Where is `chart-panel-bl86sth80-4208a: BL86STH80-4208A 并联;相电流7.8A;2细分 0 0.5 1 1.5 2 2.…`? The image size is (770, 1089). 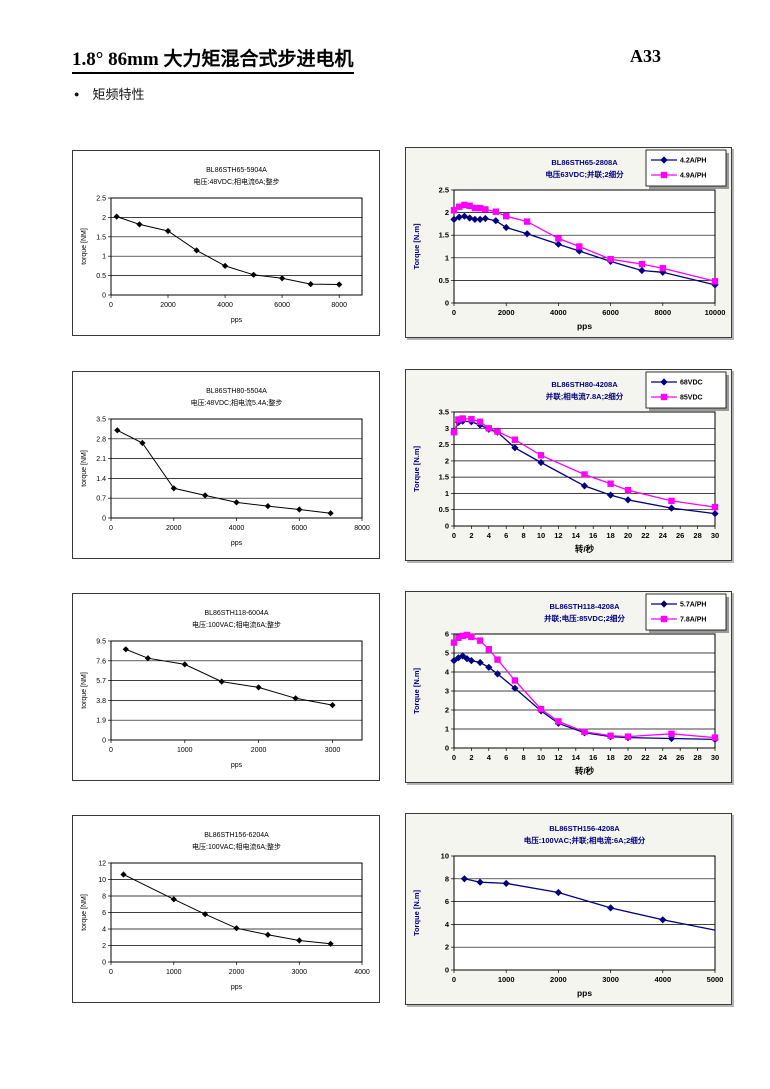 chart-panel-bl86sth80-4208a: BL86STH80-4208A 并联;相电流7.8A;2细分 0 0.5 1 1.5 2 2.… is located at coordinates (568, 465).